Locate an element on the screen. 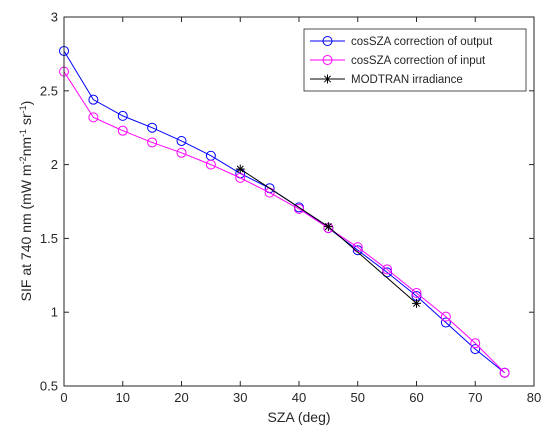  legend-item-cossza-correction-of-output: cosSZA correction of output is located at coordinates (401, 42).